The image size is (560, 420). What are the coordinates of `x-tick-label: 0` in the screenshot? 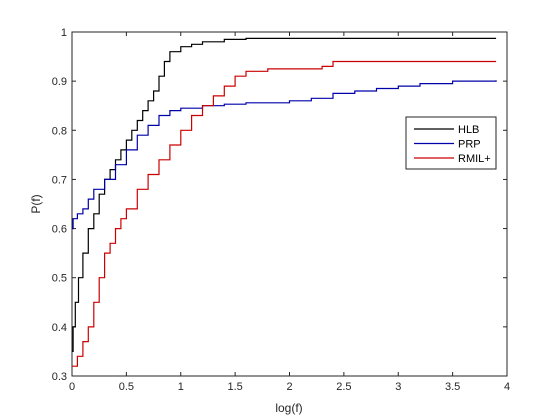 It's located at (72, 387).